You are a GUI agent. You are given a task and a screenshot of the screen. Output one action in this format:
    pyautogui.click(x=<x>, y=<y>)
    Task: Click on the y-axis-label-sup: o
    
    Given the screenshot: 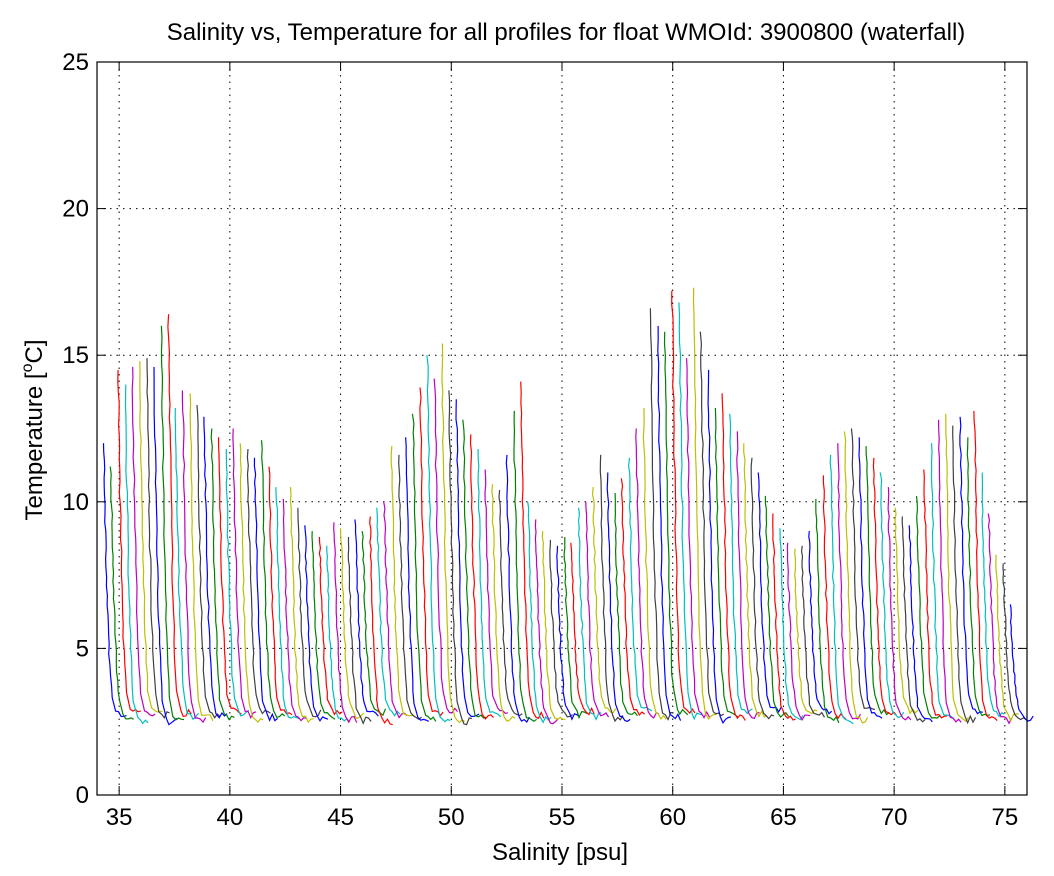 What is the action you would take?
    pyautogui.click(x=27, y=367)
    